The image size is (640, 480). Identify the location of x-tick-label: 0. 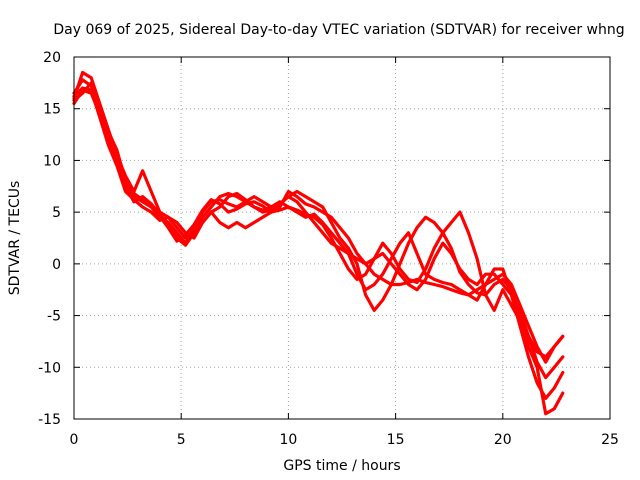
(74, 440).